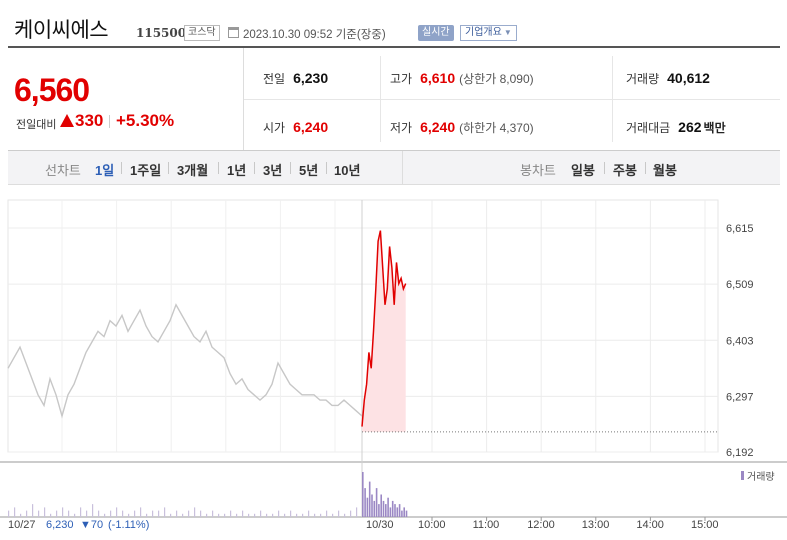  Describe the element at coordinates (384, 328) in the screenshot. I see `today-line` at that location.